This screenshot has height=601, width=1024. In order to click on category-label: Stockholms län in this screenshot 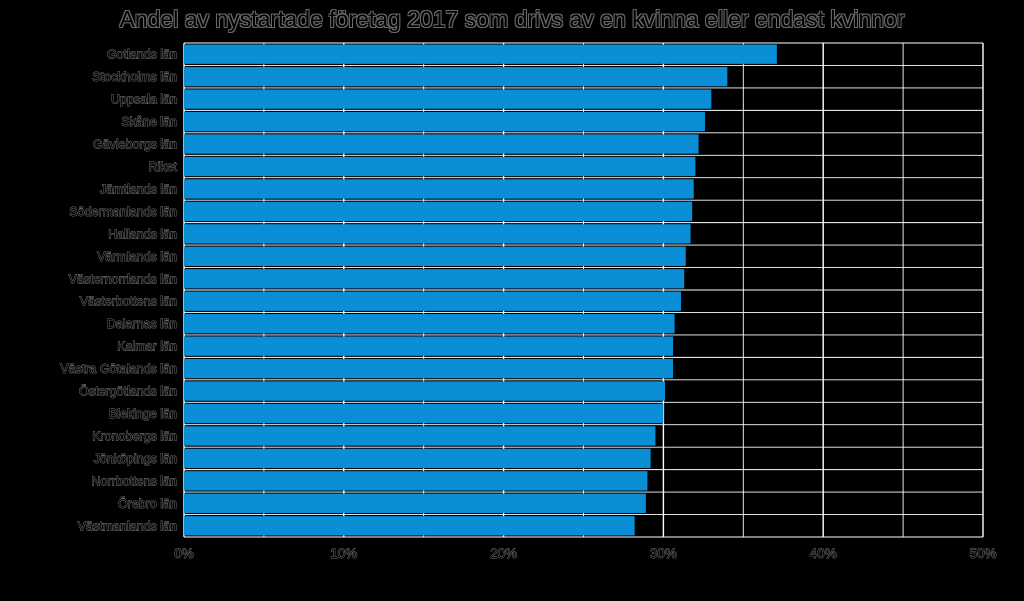, I will do `click(134, 77)`.